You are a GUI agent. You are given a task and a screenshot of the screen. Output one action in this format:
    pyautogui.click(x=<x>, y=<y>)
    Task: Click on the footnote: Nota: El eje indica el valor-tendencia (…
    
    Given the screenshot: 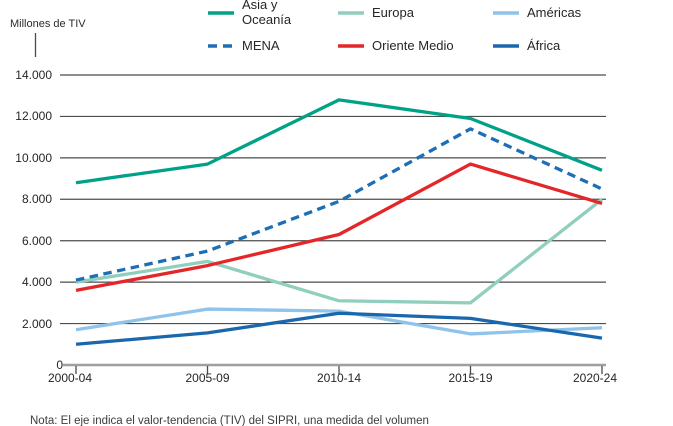 What is the action you would take?
    pyautogui.click(x=229, y=420)
    